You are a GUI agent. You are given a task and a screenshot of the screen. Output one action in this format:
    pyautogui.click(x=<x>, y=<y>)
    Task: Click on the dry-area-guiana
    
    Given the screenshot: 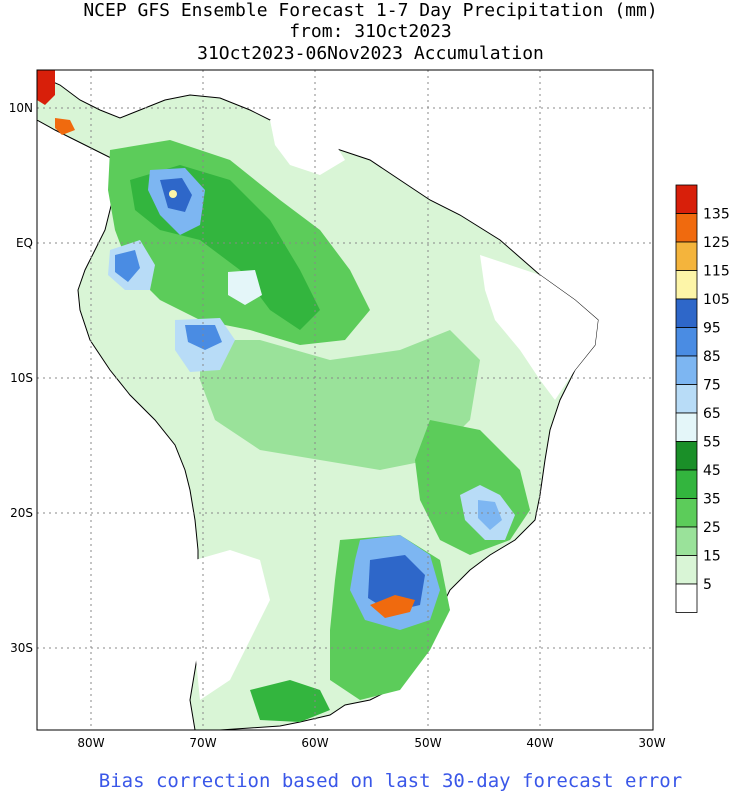 What is the action you would take?
    pyautogui.click(x=307, y=145)
    